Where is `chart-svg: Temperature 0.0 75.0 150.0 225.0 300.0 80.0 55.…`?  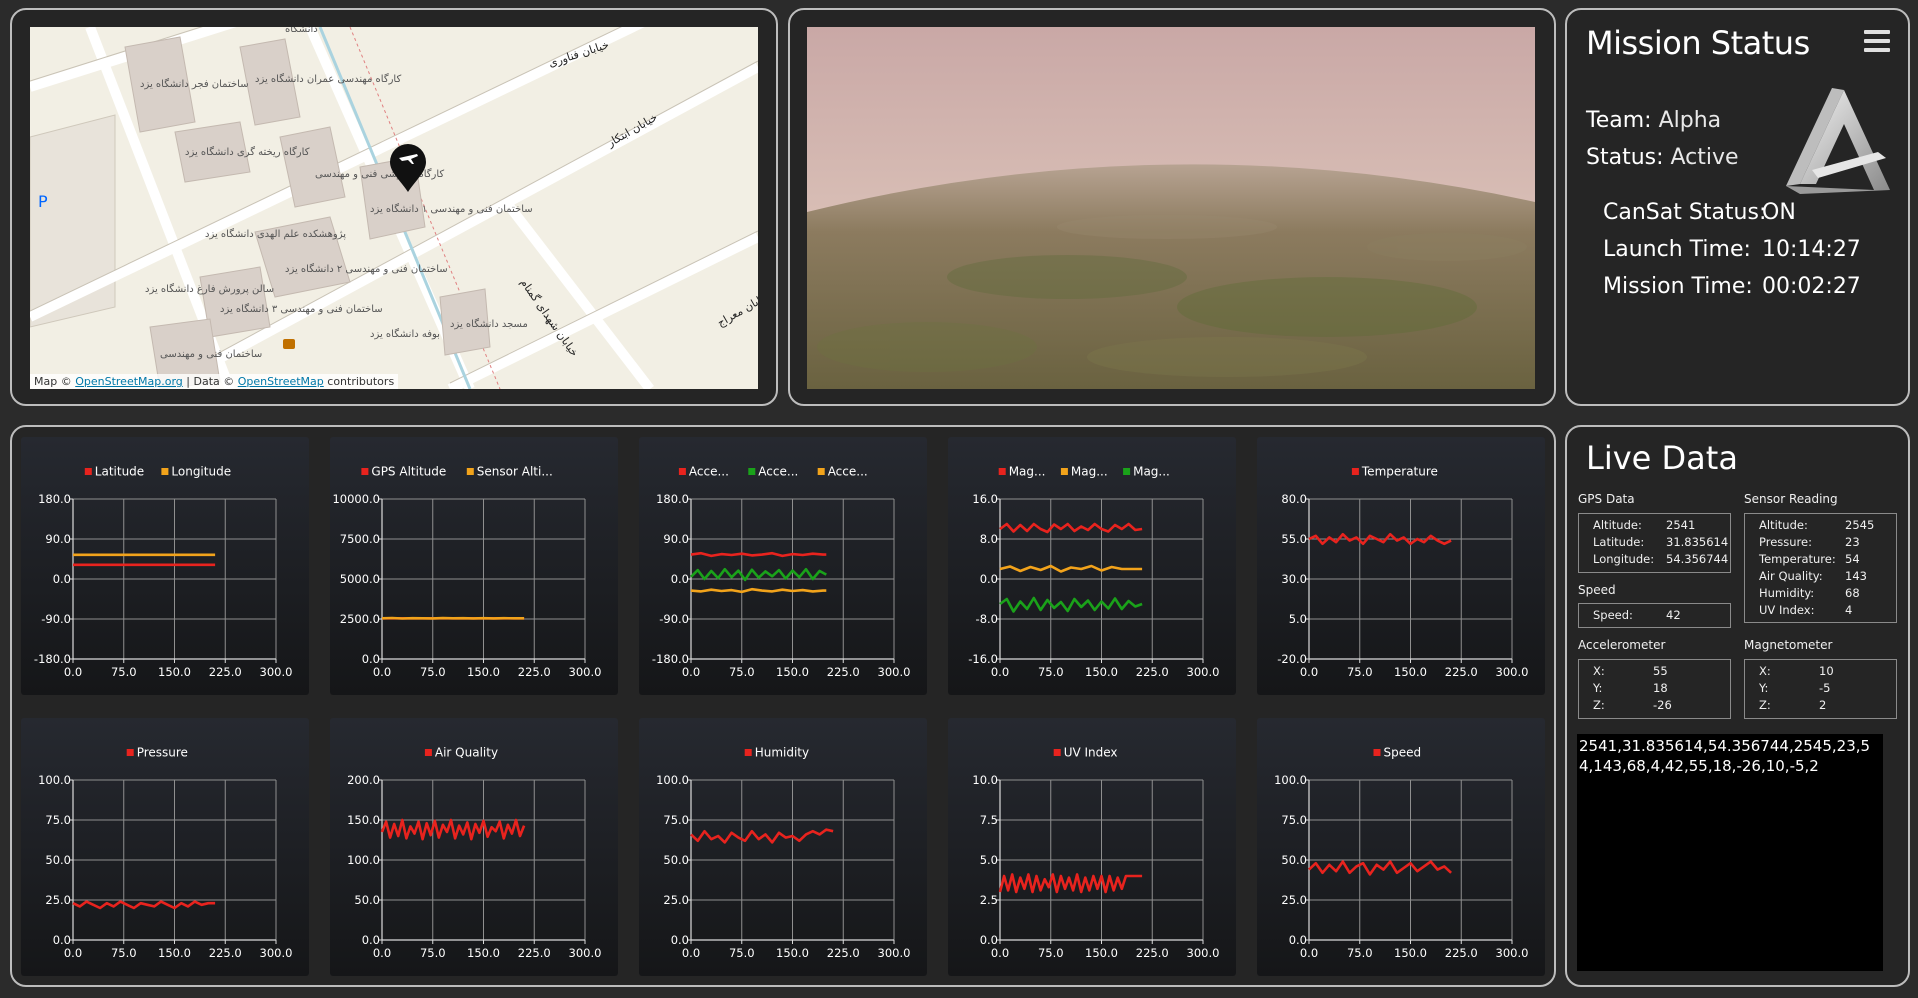 chart-svg: Temperature 0.0 75.0 150.0 225.0 300.0 80.0 55.… is located at coordinates (1402, 572).